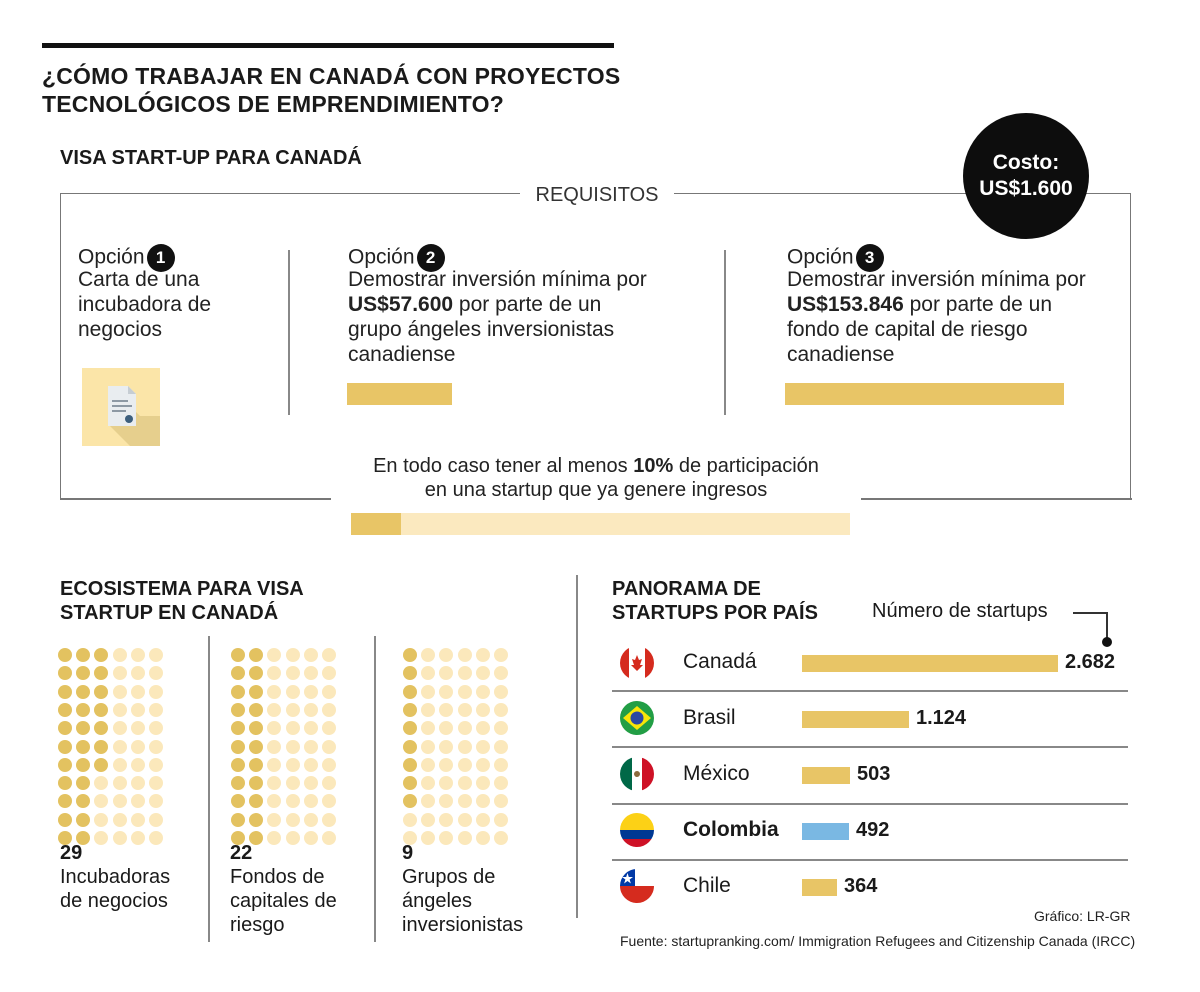 This screenshot has width=1200, height=992. Describe the element at coordinates (637, 774) in the screenshot. I see `mexico-flag-icon` at that location.